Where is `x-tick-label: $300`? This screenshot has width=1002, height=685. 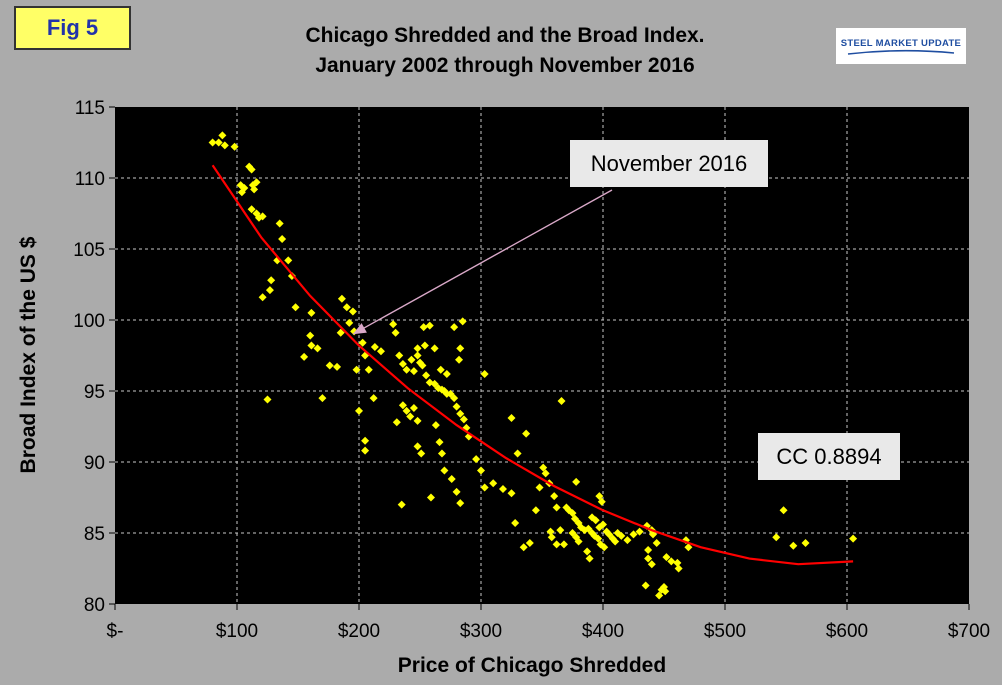
x-tick-label: $300 is located at coordinates (481, 631).